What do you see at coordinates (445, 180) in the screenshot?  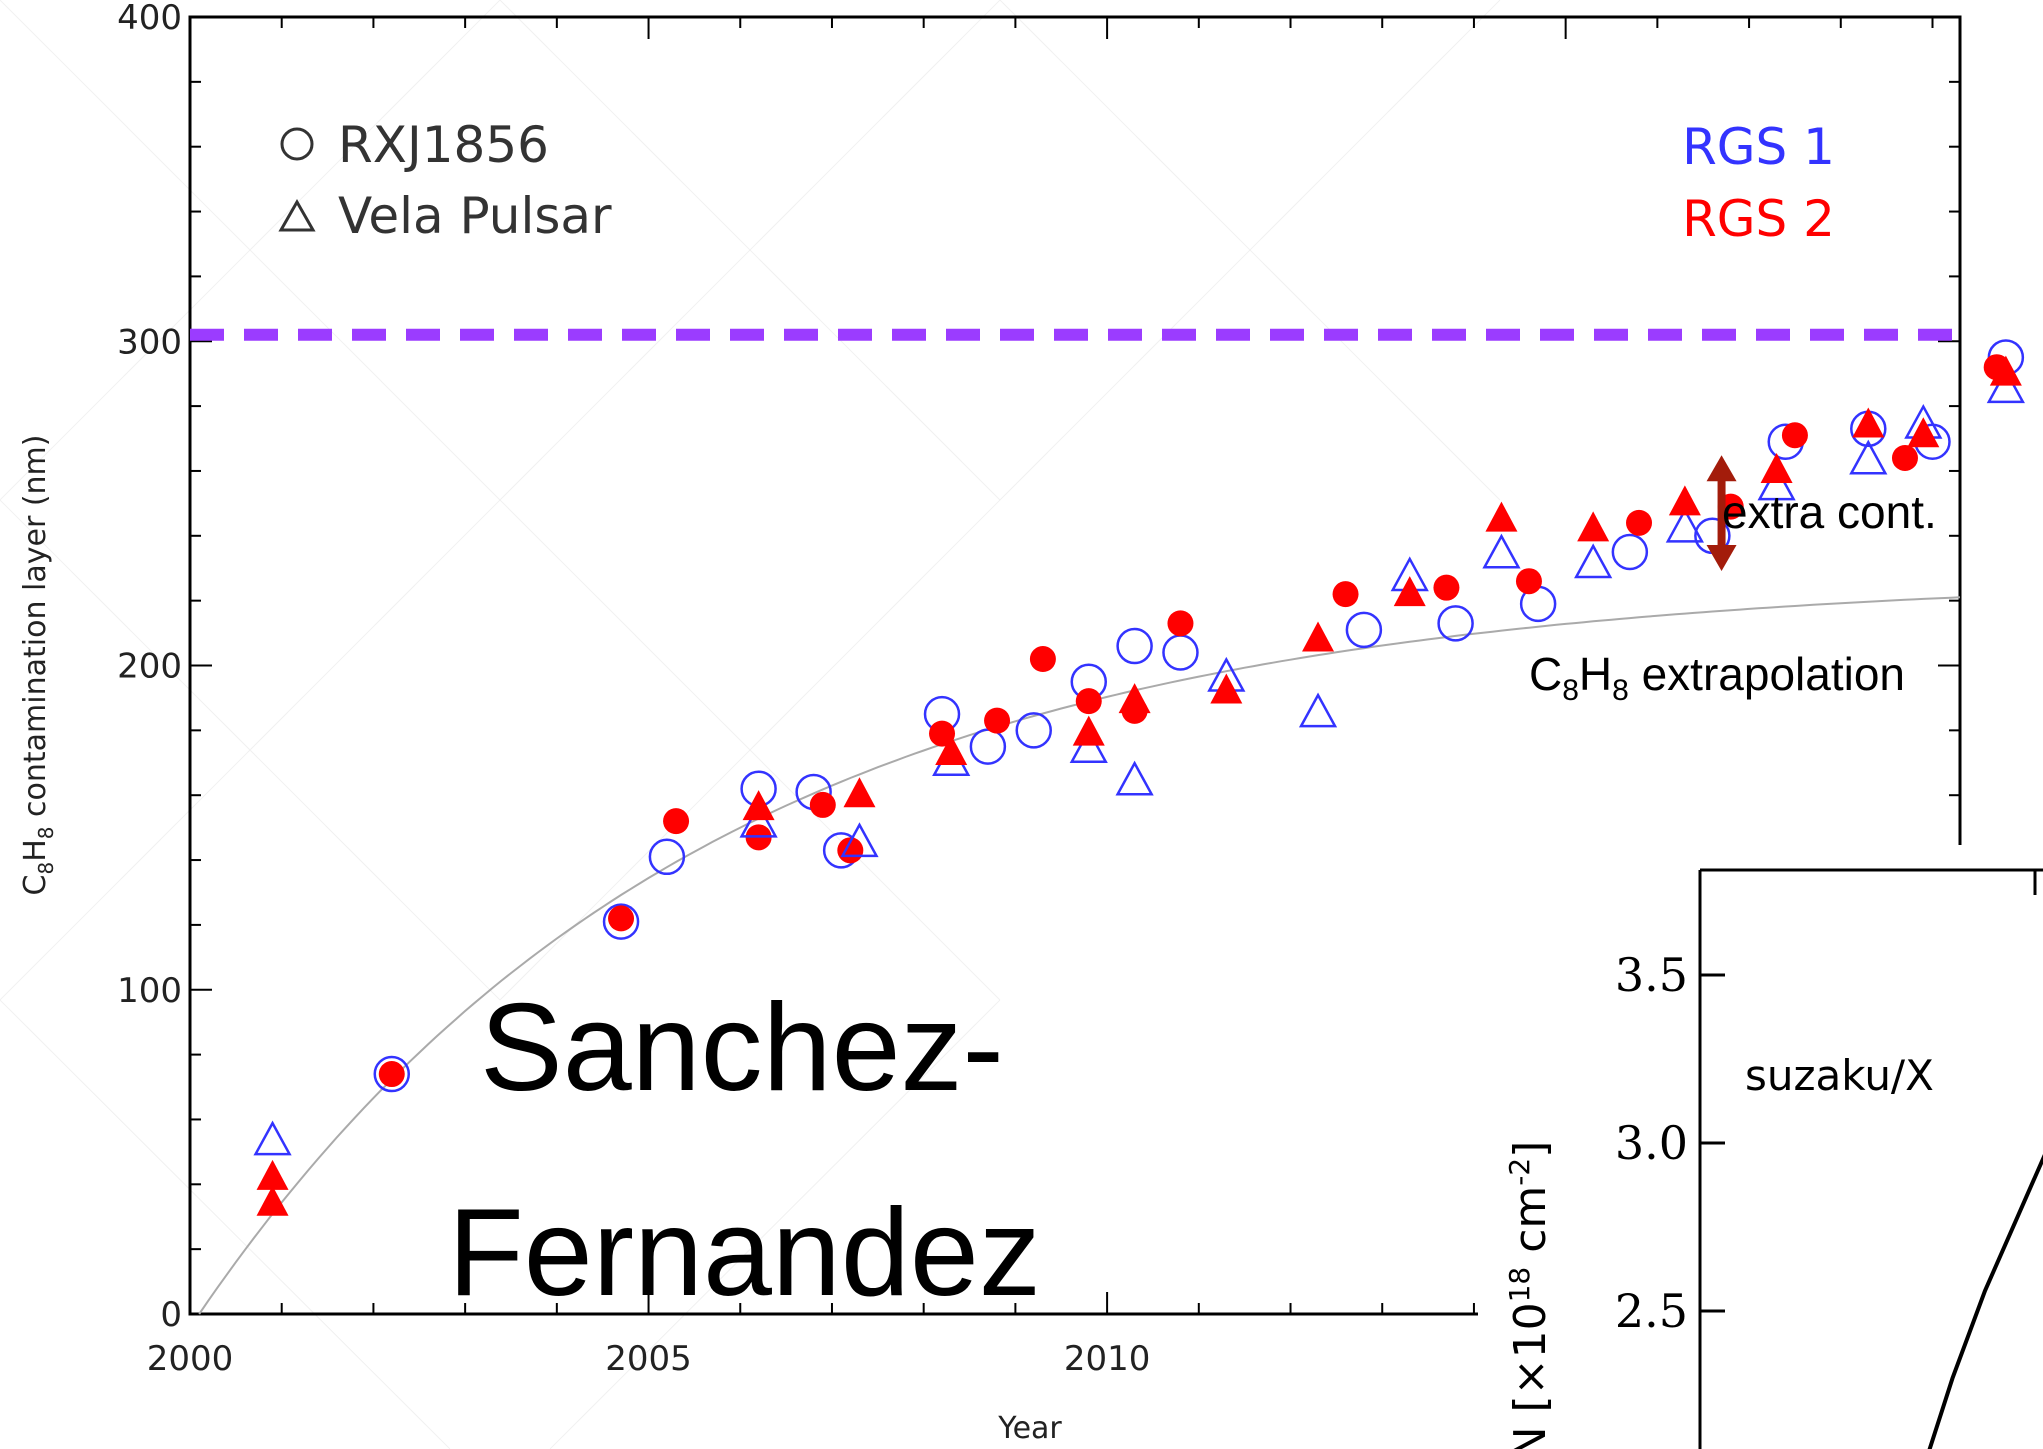 I see `legend-markers: RXJ1856 Vela Pulsar` at bounding box center [445, 180].